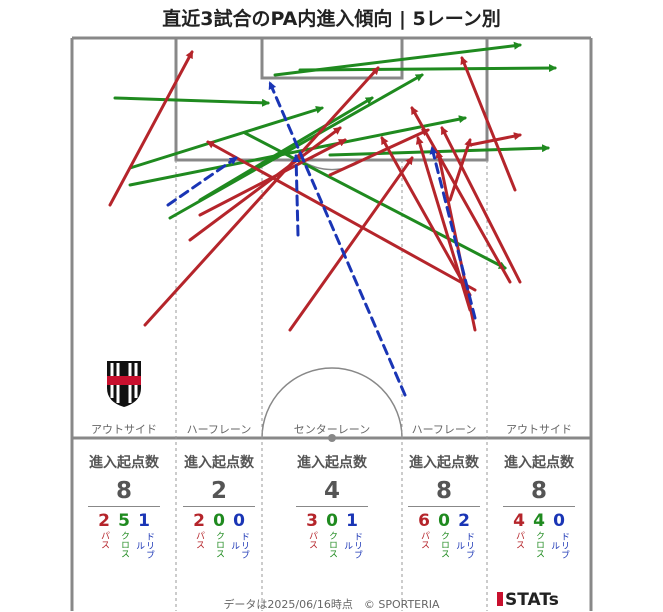 The height and width of the screenshot is (612, 663). Describe the element at coordinates (539, 521) in the screenshot. I see `cross-count: 4` at that location.